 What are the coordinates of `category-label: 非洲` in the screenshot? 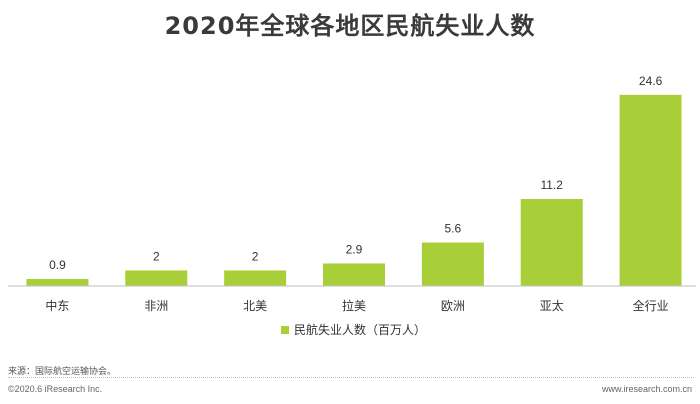 It's located at (156, 306).